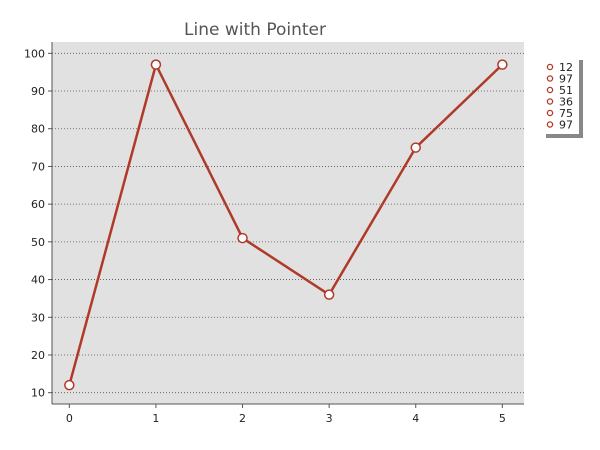 The image size is (600, 450). I want to click on chart-title: Line with Pointer, so click(255, 30).